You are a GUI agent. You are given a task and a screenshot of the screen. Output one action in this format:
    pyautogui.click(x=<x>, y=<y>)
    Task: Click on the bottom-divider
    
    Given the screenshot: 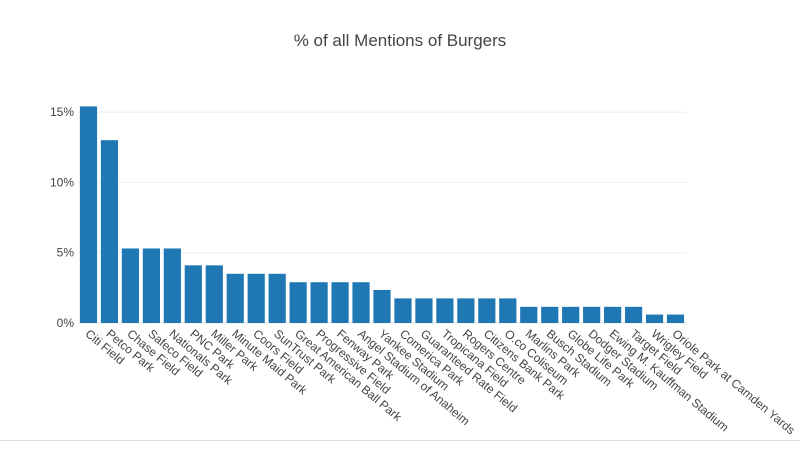 What is the action you would take?
    pyautogui.click(x=400, y=440)
    